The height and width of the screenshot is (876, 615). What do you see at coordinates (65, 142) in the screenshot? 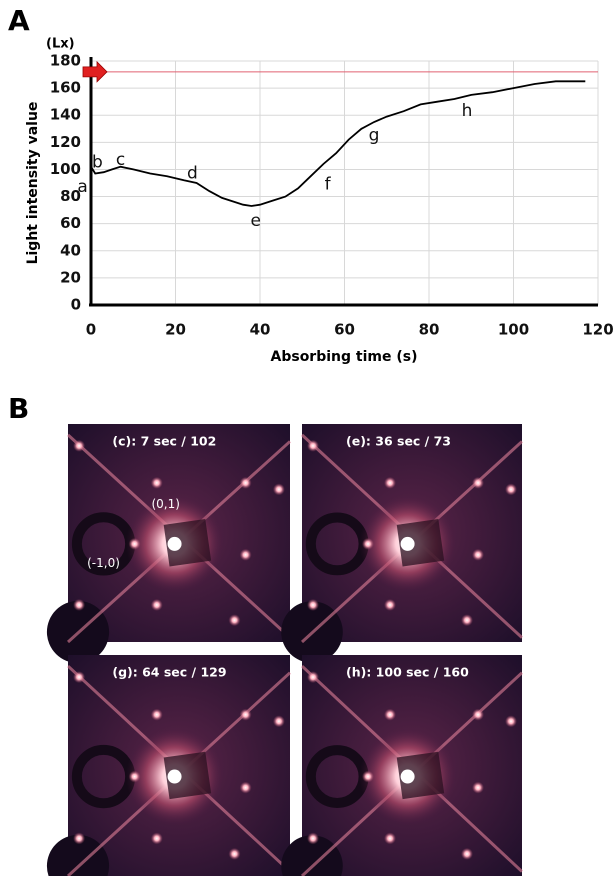
I see `y-tick-label: 120` at bounding box center [65, 142].